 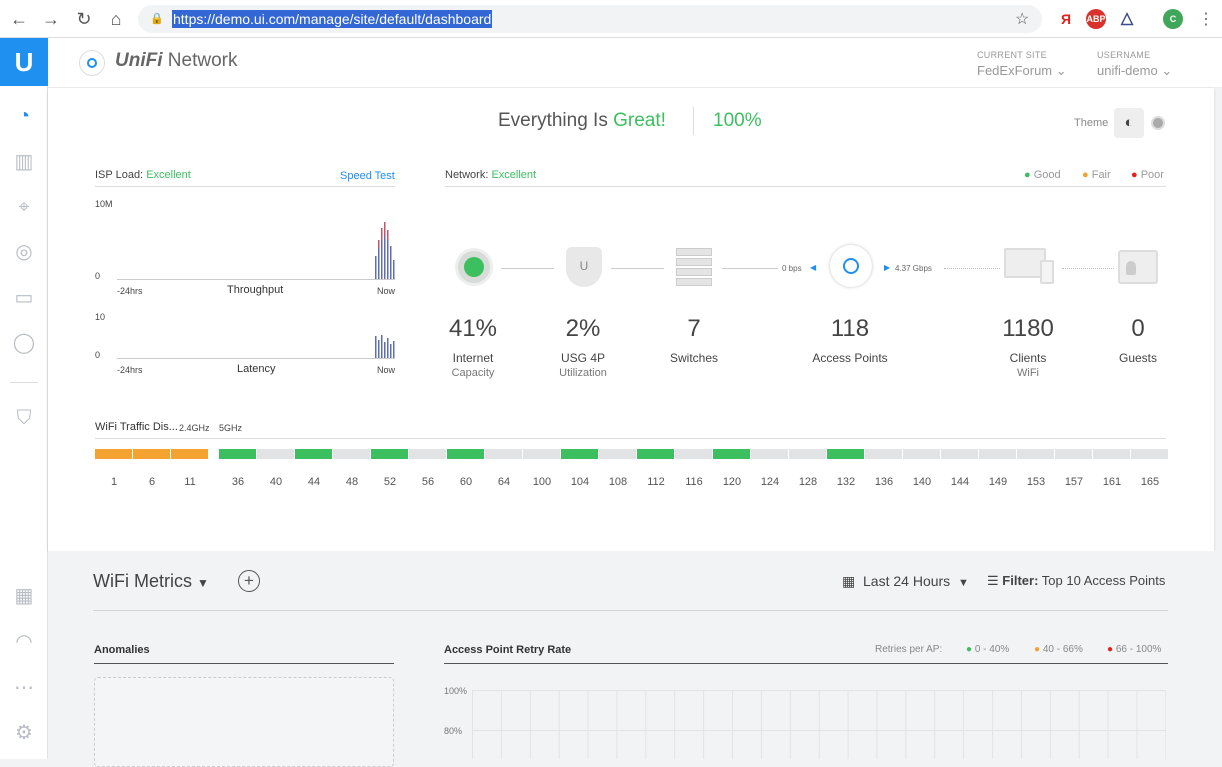 What do you see at coordinates (453, 731) in the screenshot?
I see `y-axis-80: 80%` at bounding box center [453, 731].